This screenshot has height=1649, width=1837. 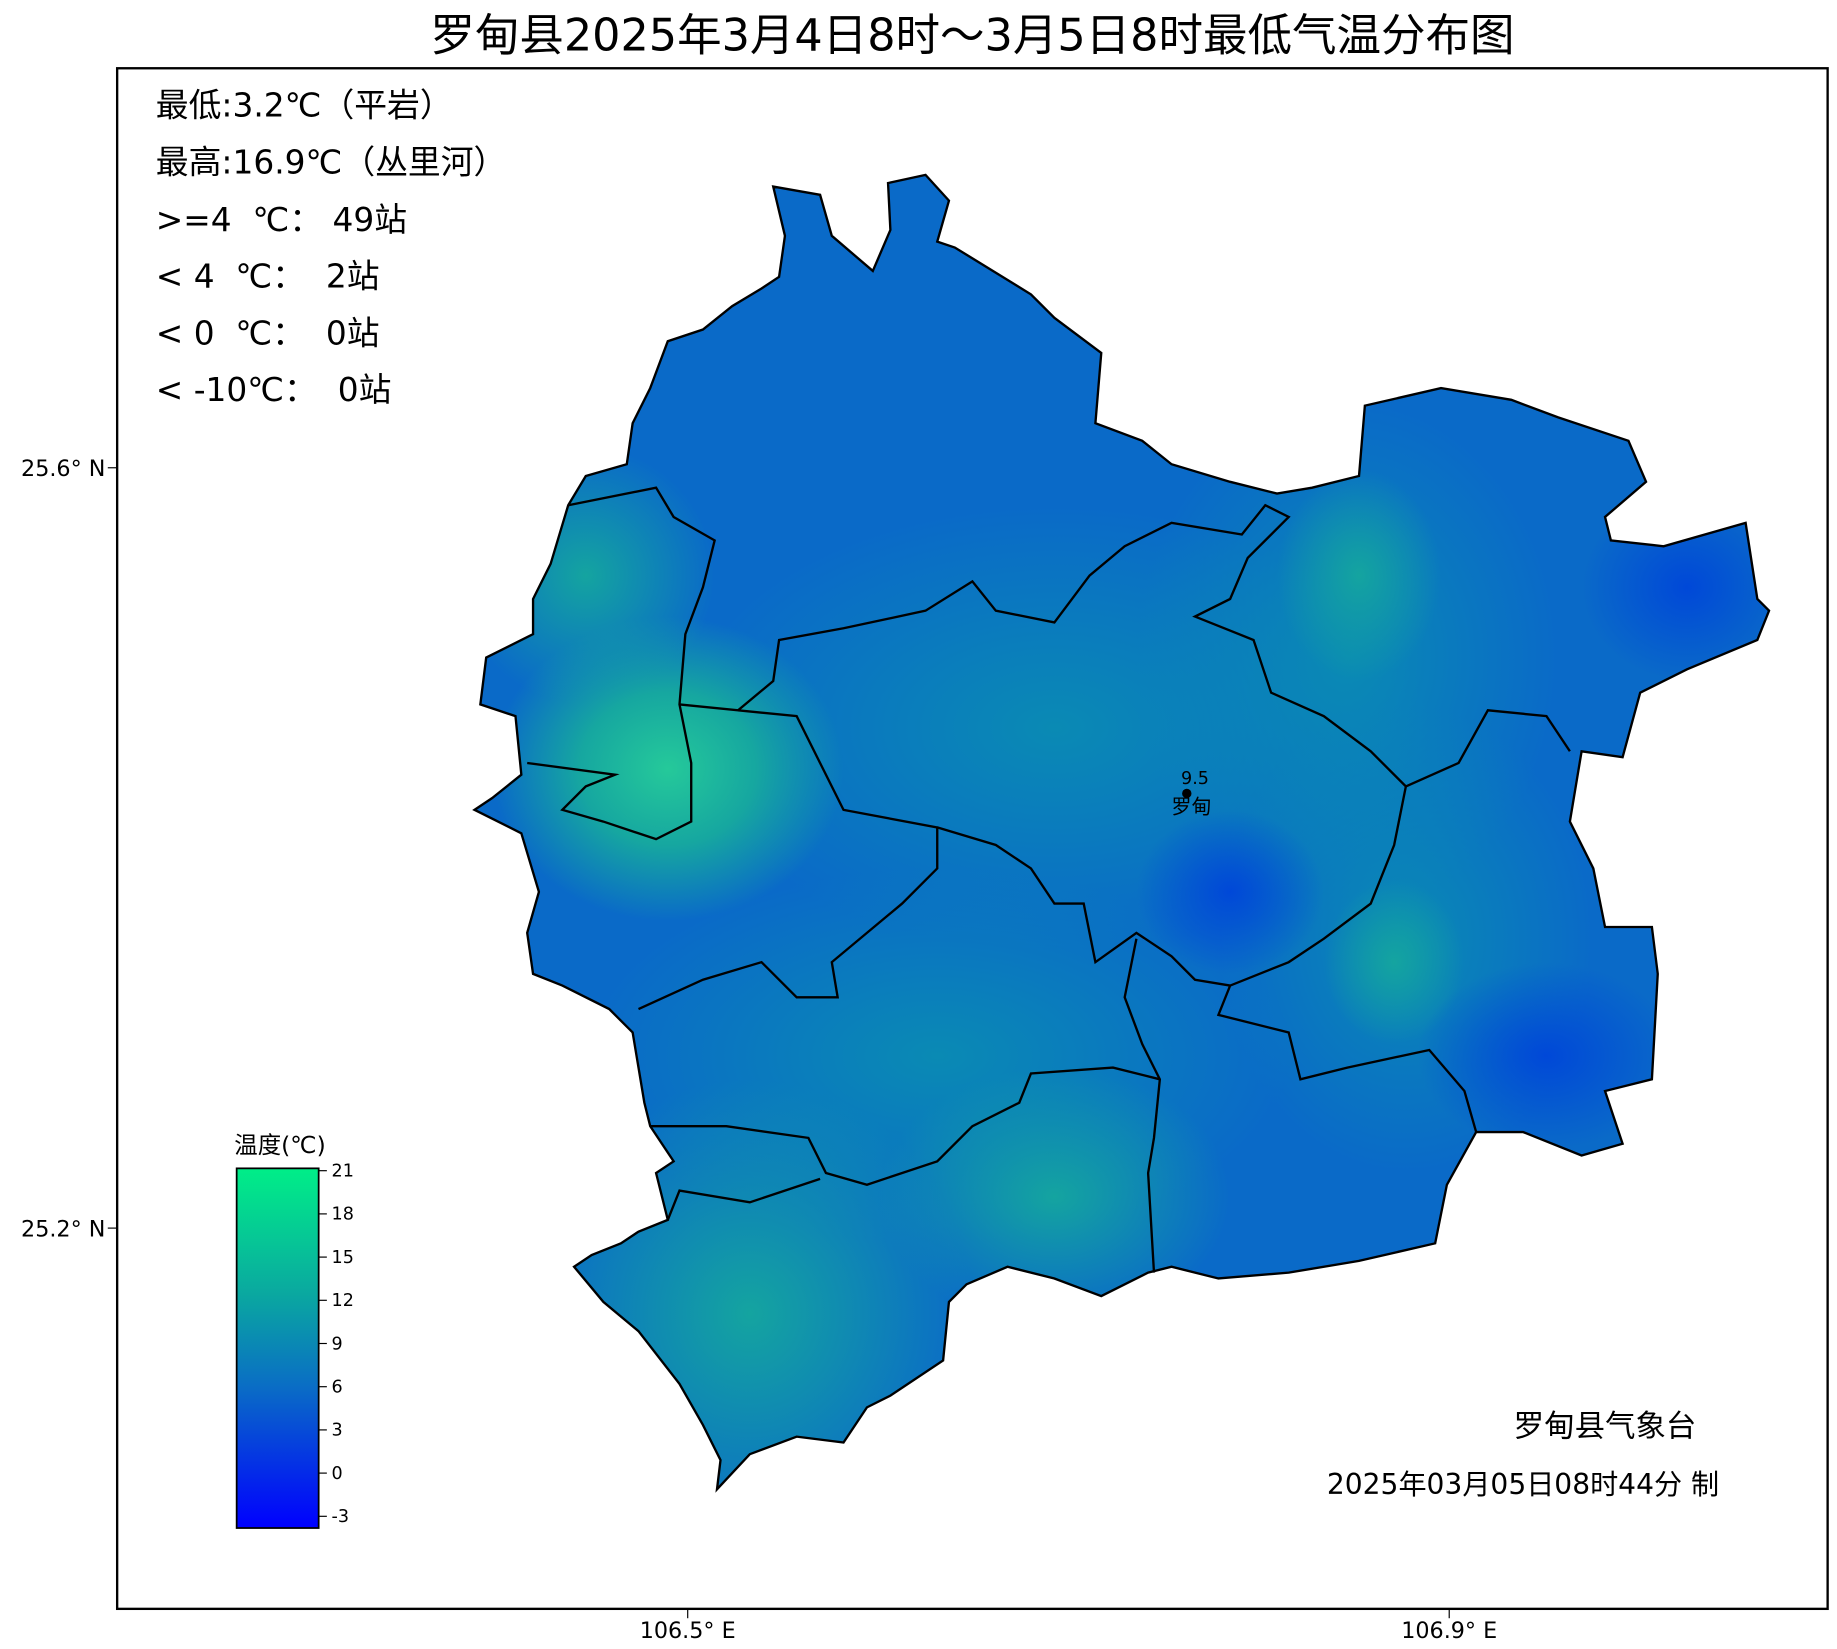 What do you see at coordinates (1449, 1631) in the screenshot?
I see `lon-label: 106.9° E` at bounding box center [1449, 1631].